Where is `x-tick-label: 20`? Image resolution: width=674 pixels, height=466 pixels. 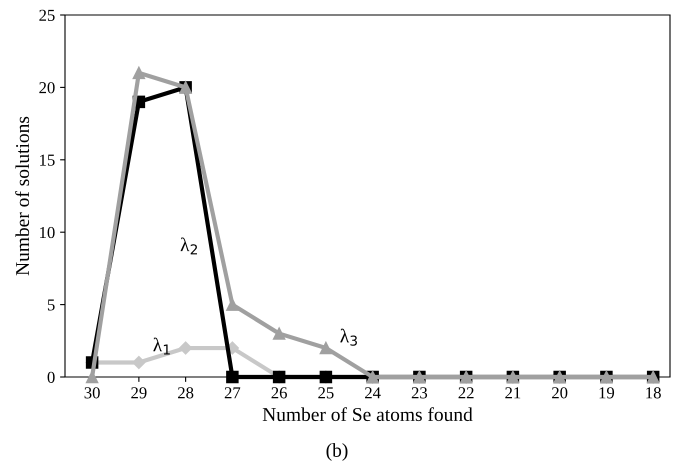 x-tick-label: 20 is located at coordinates (560, 392).